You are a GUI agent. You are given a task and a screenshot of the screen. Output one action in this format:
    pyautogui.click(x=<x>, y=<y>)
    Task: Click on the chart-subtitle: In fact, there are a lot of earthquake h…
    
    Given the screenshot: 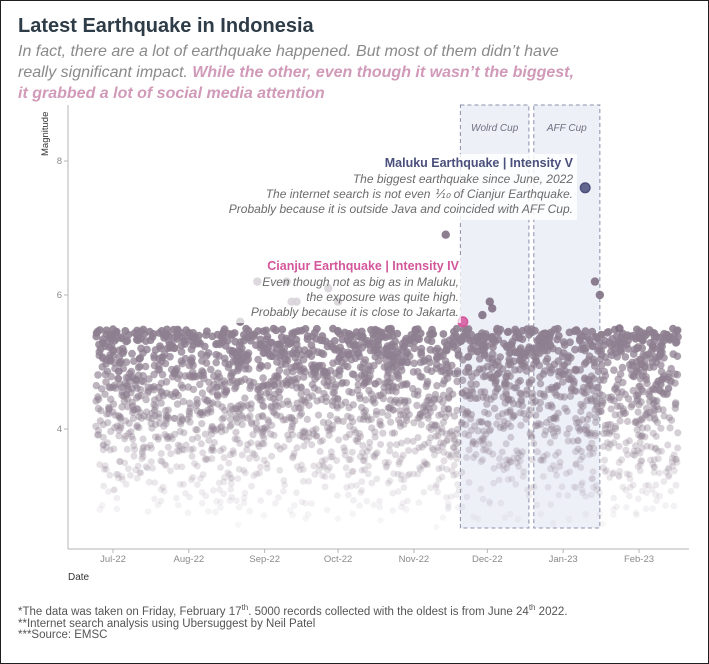 What is the action you would take?
    pyautogui.click(x=298, y=72)
    